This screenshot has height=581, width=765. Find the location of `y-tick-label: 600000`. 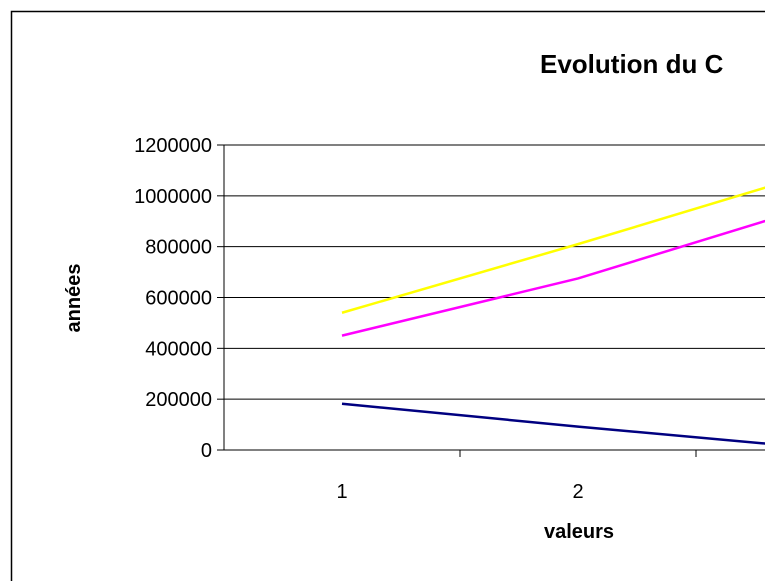

y-tick-label: 600000 is located at coordinates (178, 299).